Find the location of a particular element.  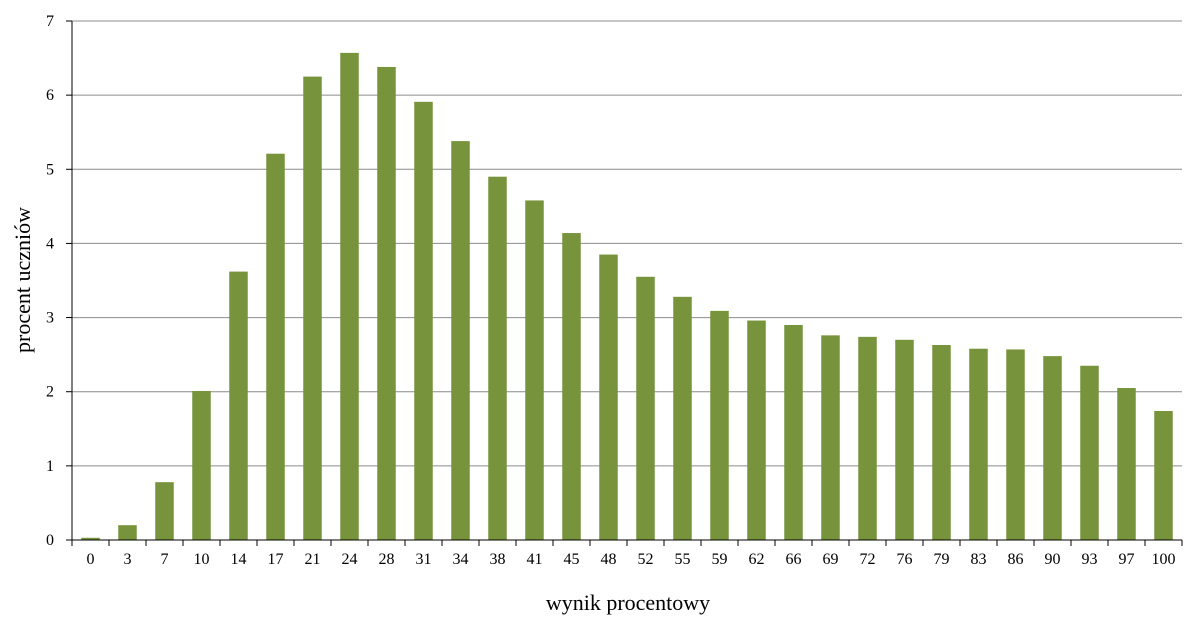

y-tick-label: 7 is located at coordinates (50, 21).